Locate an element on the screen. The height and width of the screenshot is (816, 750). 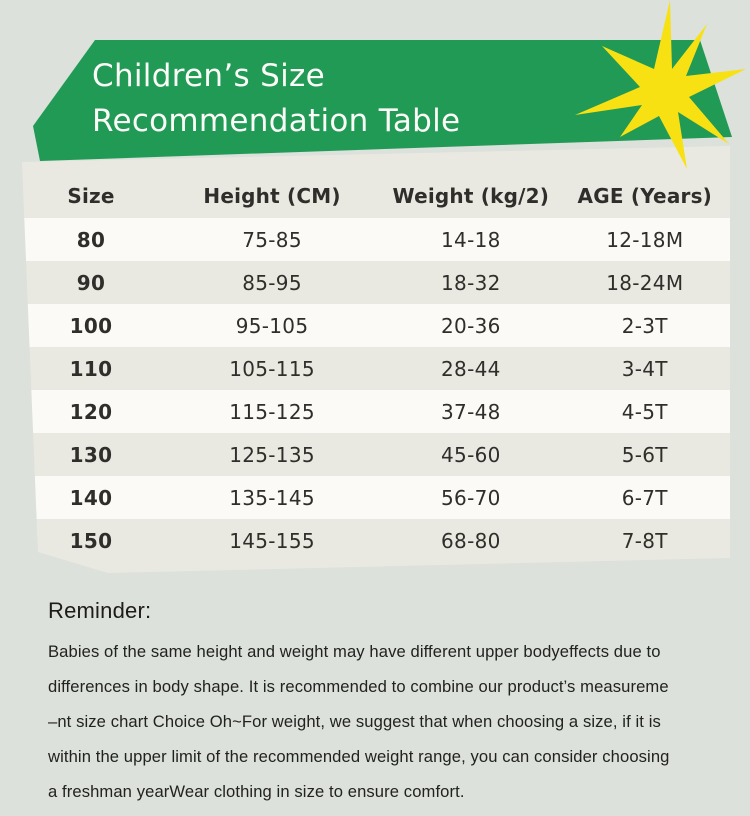
header-cell-size: Size is located at coordinates (91, 196).